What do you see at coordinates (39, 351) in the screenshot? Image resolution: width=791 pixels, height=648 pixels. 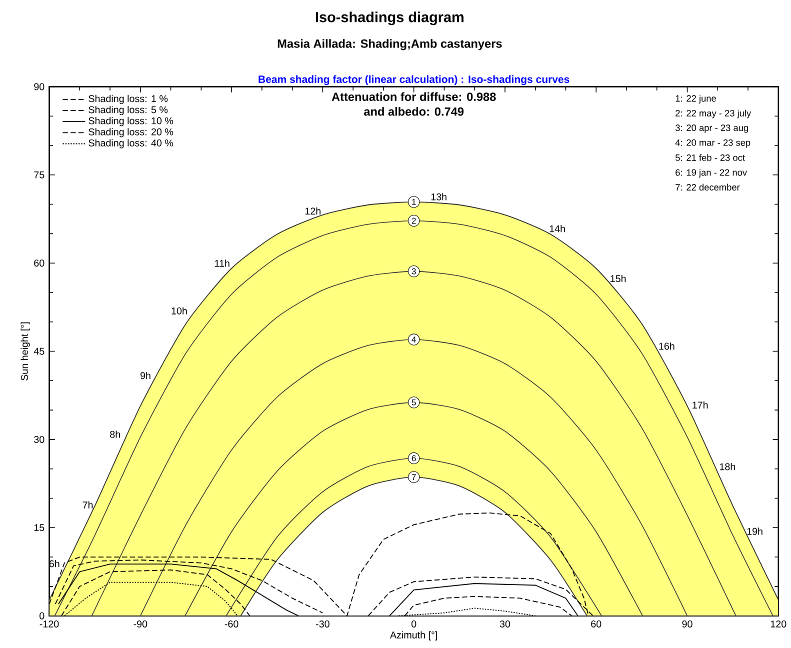 I see `y-tick-label: 45` at bounding box center [39, 351].